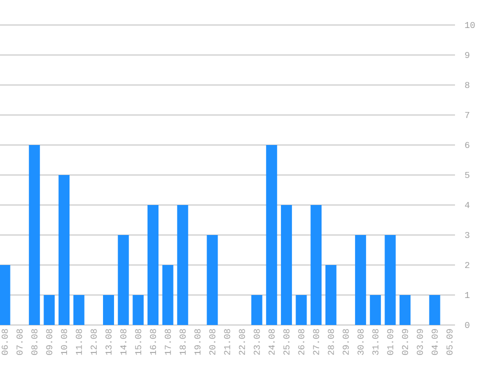  Describe the element at coordinates (419, 342) in the screenshot. I see `x-tick-label: 03.09` at that location.